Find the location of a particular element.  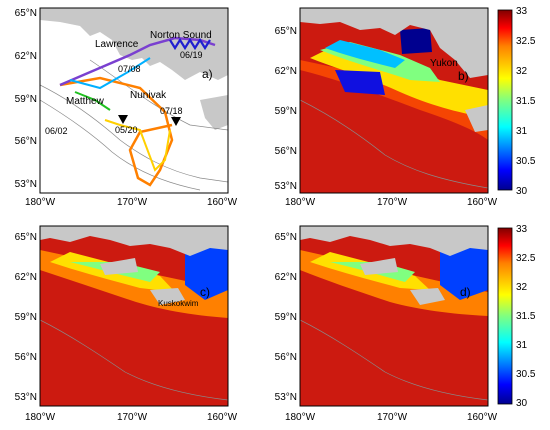

panel-tag: c) is located at coordinates (205, 292).